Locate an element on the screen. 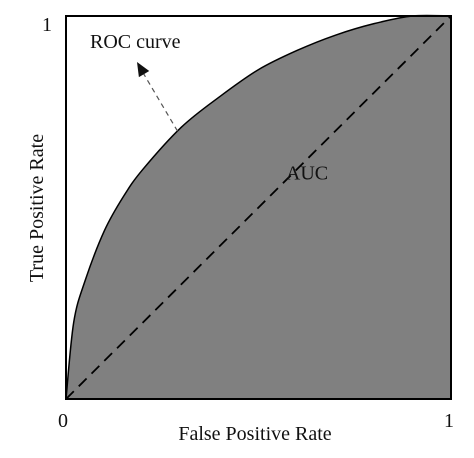 This screenshot has width=474, height=458. roc-annotation-arrow-head is located at coordinates (143, 70).